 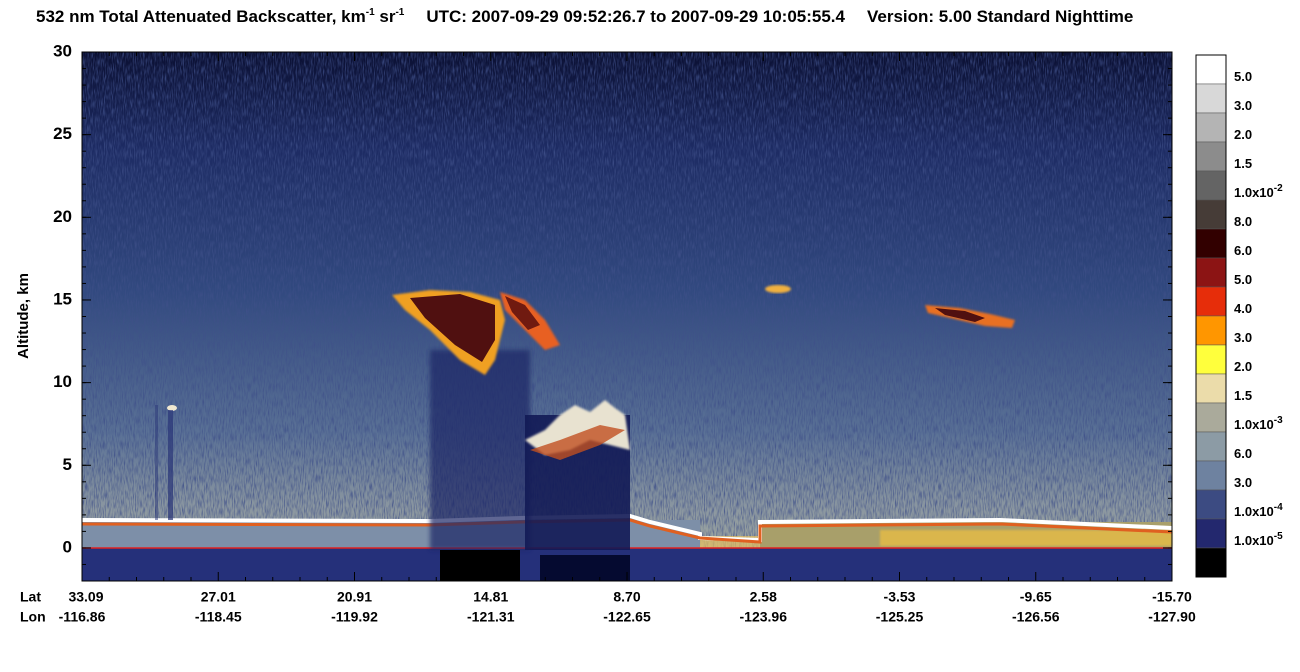 What do you see at coordinates (1172, 597) in the screenshot?
I see `lat-label: -15.70` at bounding box center [1172, 597].